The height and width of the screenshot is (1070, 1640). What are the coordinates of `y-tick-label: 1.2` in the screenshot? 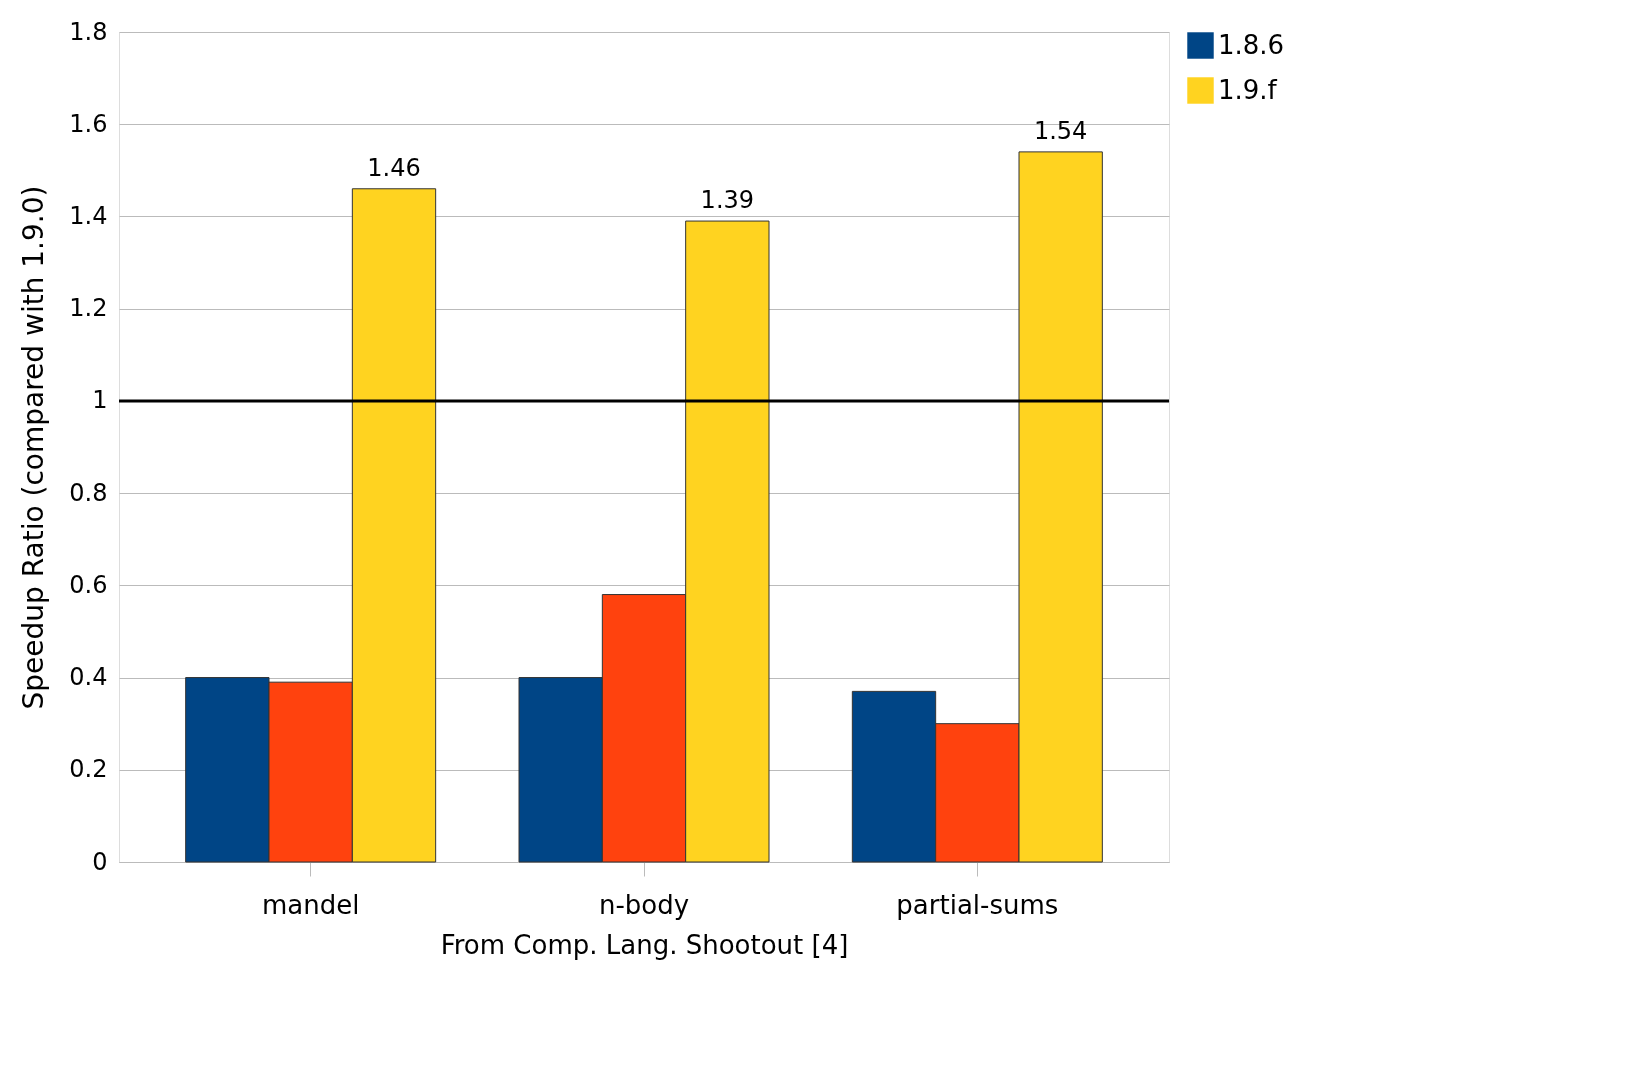 It's located at (88, 308).